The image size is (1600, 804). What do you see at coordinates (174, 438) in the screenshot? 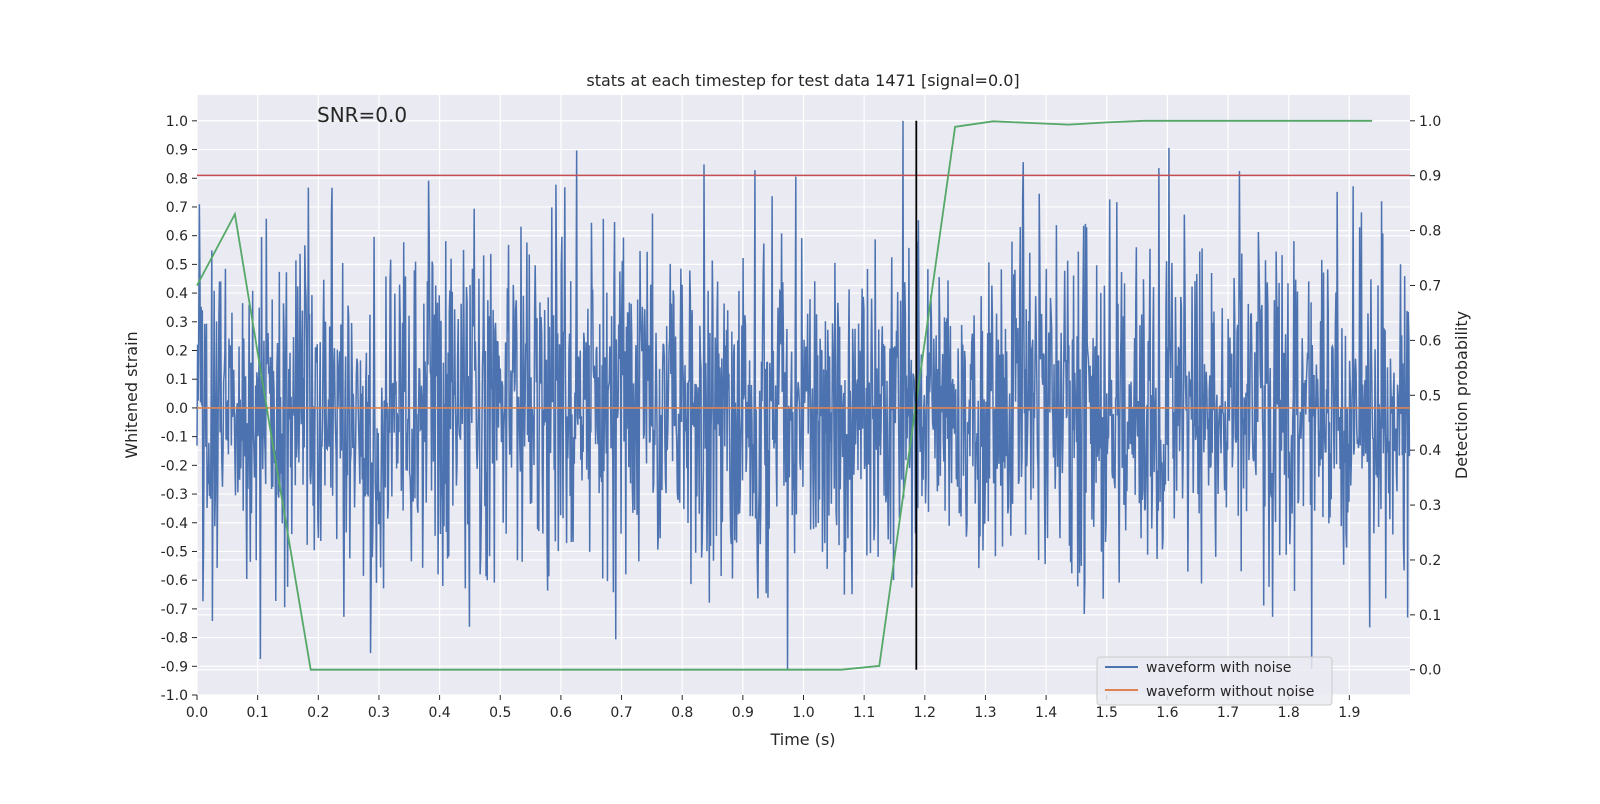
I see `y-tick-label-left: -0.1` at bounding box center [174, 438].